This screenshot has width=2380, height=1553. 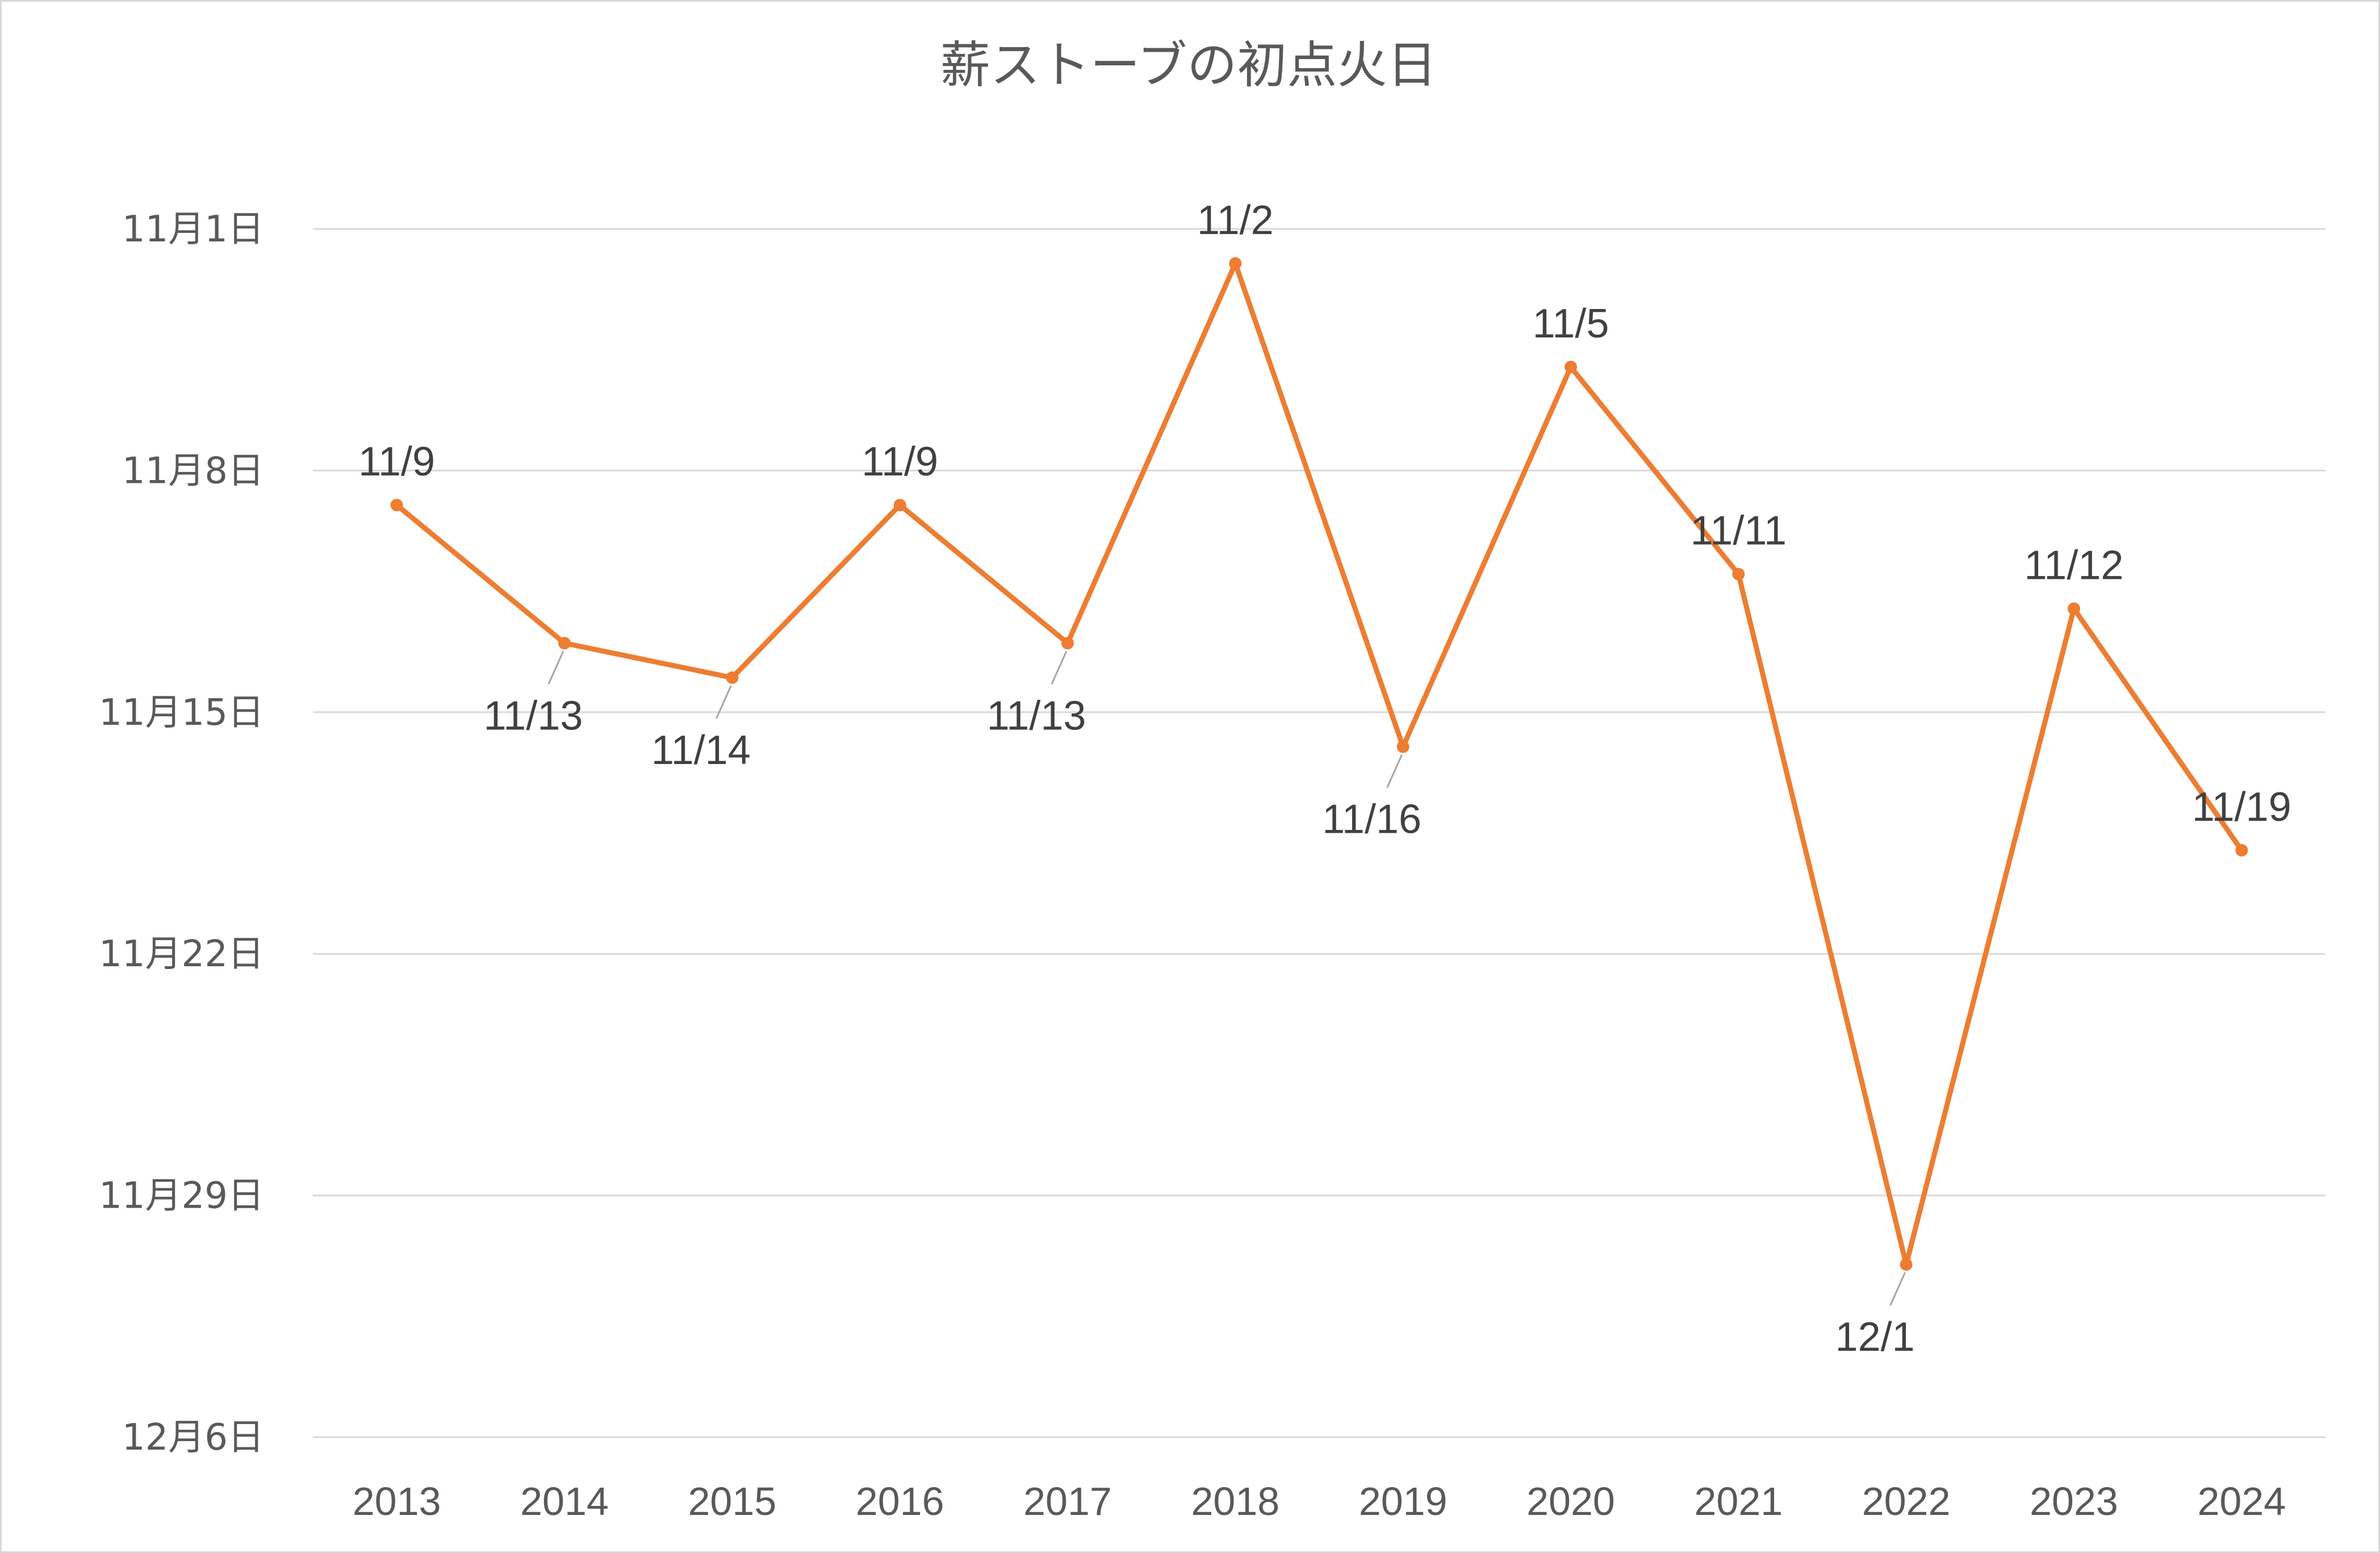 What do you see at coordinates (193, 230) in the screenshot?
I see `y-tick-label: 11月1日` at bounding box center [193, 230].